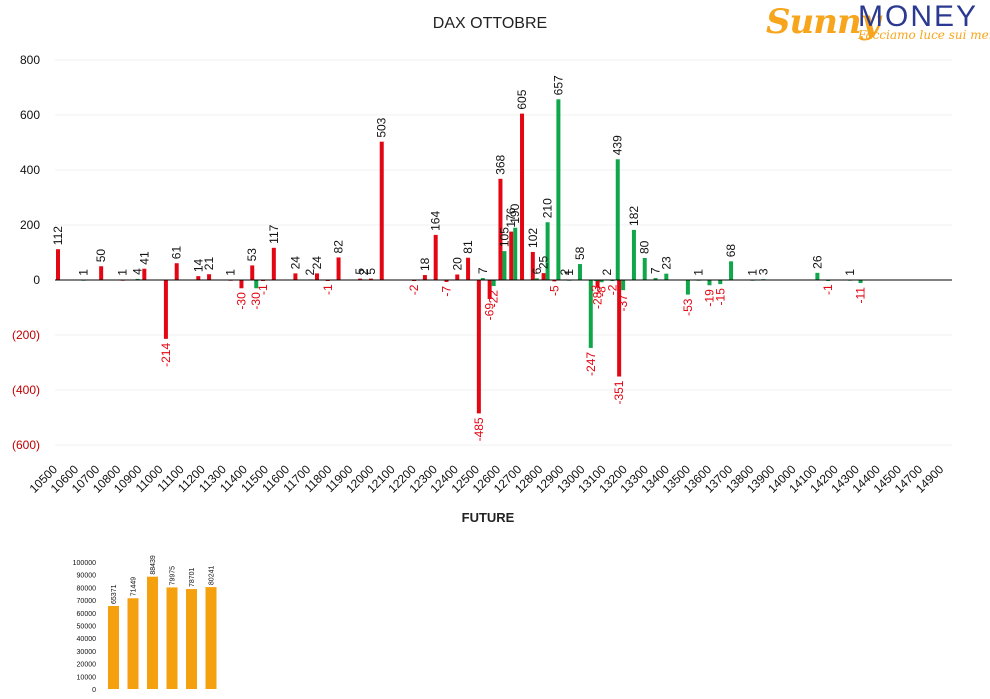 This screenshot has height=699, width=990. I want to click on data-label: 368, so click(500, 164).